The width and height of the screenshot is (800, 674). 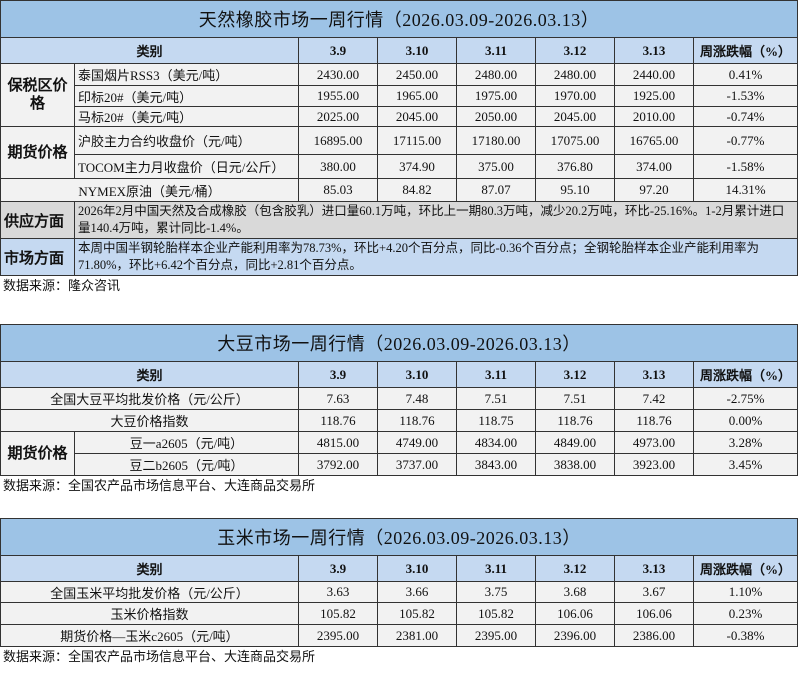 I want to click on row-value: 374.00, so click(x=654, y=166).